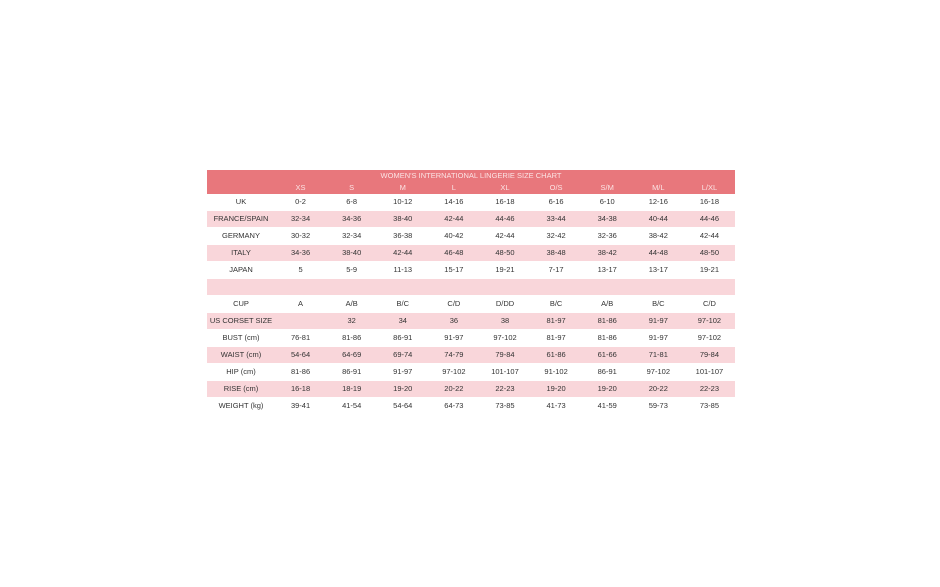 Image resolution: width=940 pixels, height=587 pixels. I want to click on row-label: CUP, so click(241, 303).